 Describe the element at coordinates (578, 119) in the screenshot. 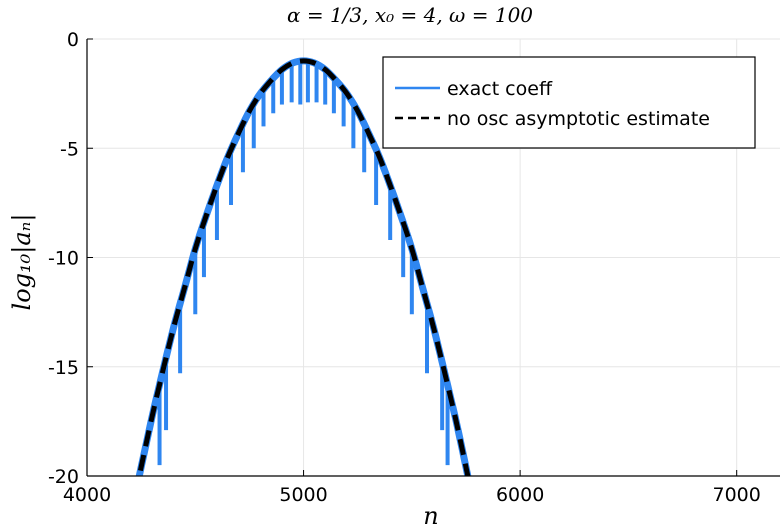

I see `legend-label-asymptotic-estimate: no osc asymptotic estimate` at that location.